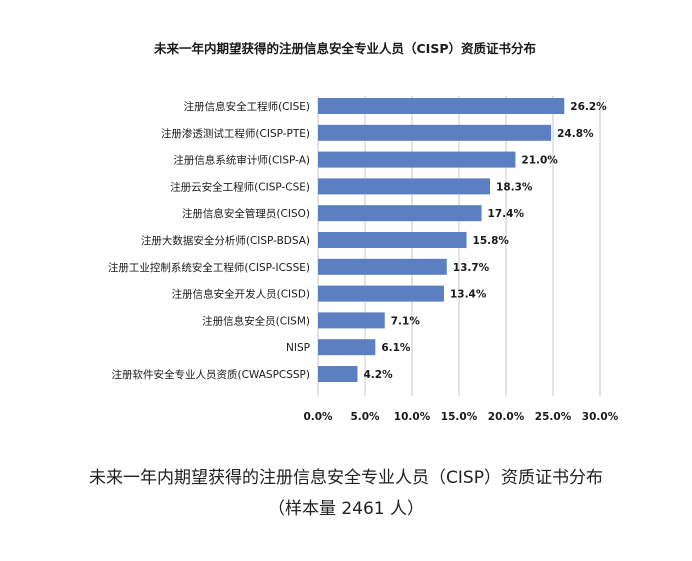 The height and width of the screenshot is (561, 692). I want to click on category-label: 注册工业控制系统安全工程师(CISP-ICSSE), so click(209, 267).